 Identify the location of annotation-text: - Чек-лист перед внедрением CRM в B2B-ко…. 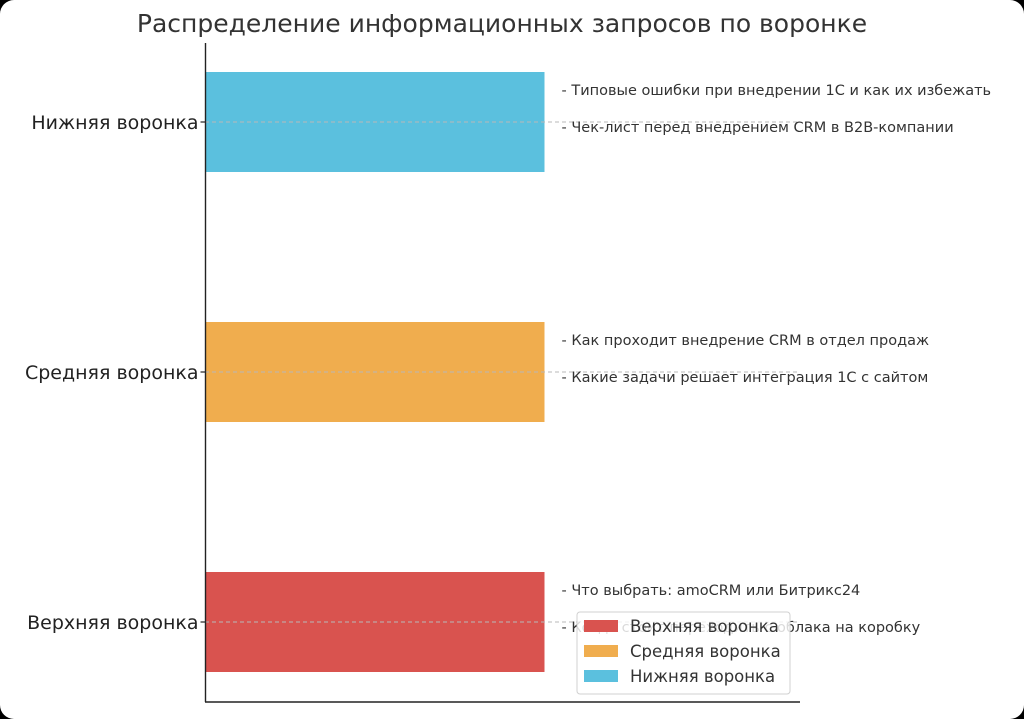
(758, 128).